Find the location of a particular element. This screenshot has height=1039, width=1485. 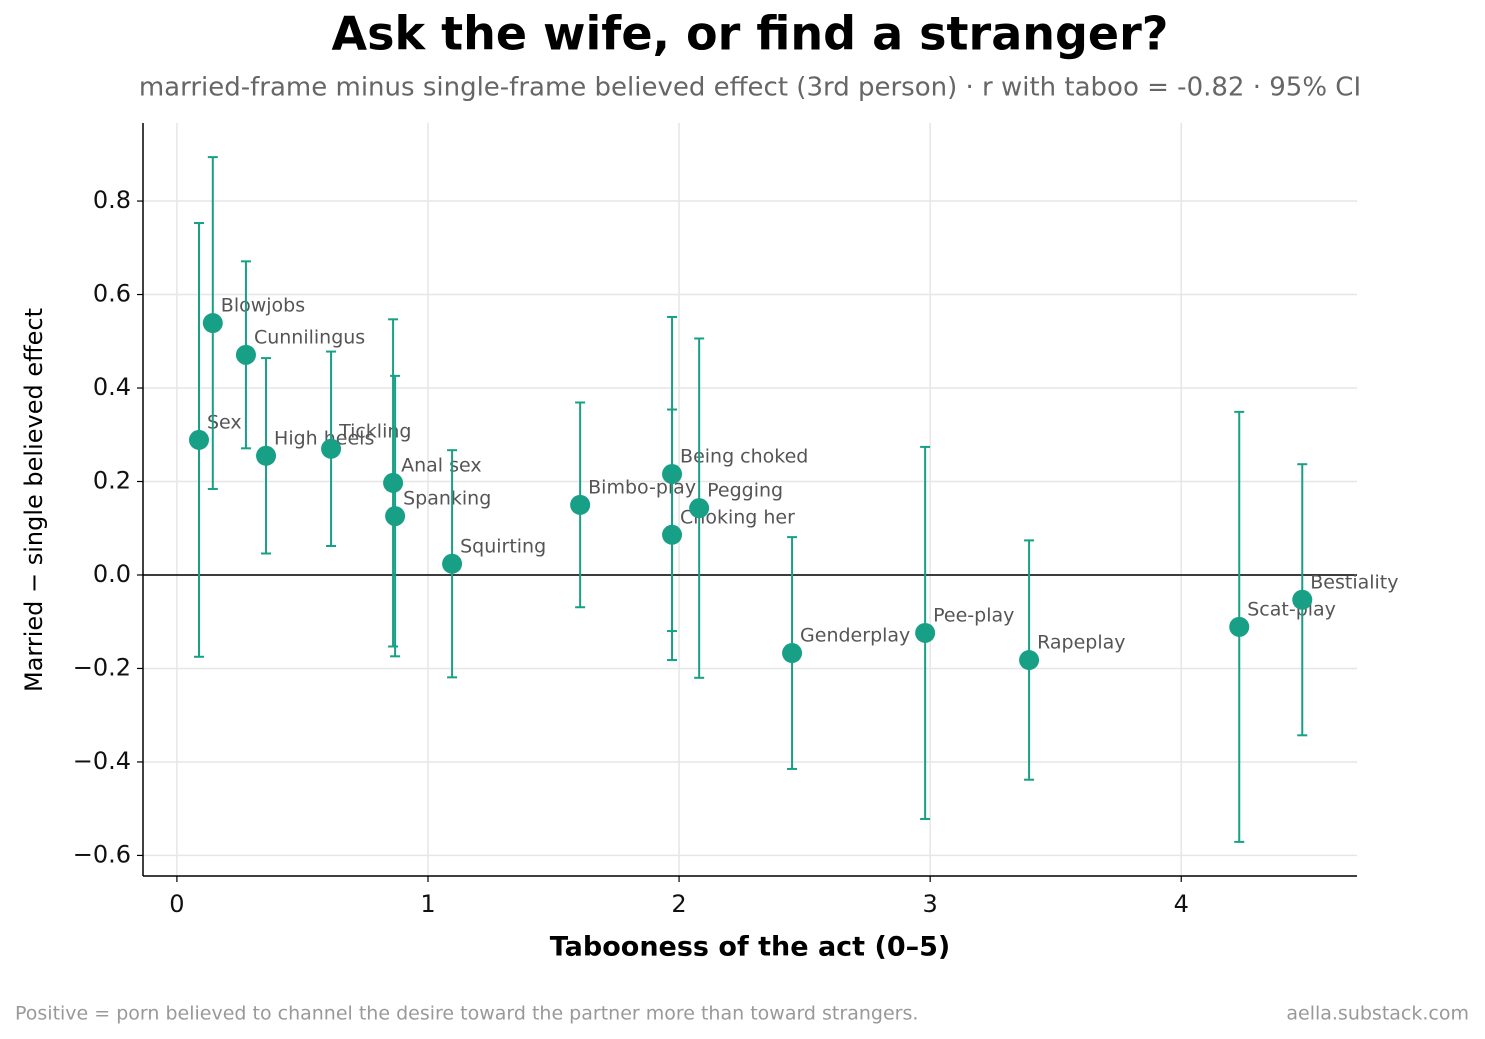

point-label: Cunnilingus is located at coordinates (309, 337).